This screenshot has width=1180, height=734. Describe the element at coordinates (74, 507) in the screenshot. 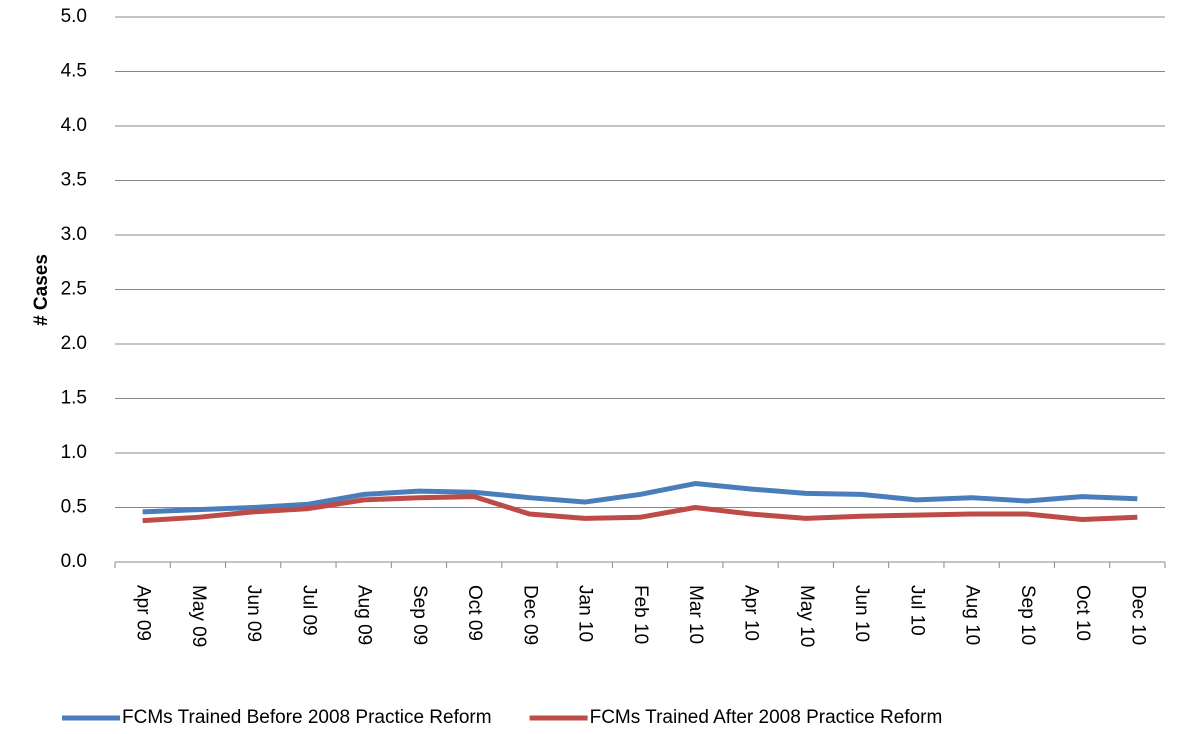

I see `y-tick-label: 0.5` at that location.